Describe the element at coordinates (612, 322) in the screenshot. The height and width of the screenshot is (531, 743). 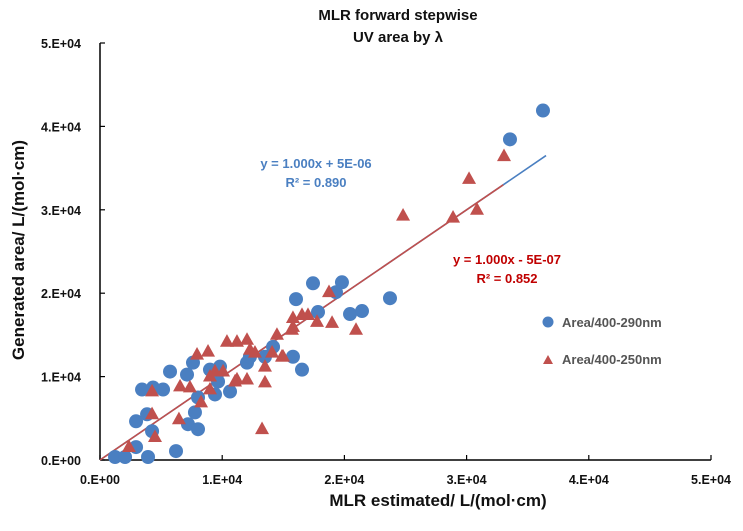
I see `legend-label-series-1: Area/400-290nm` at that location.